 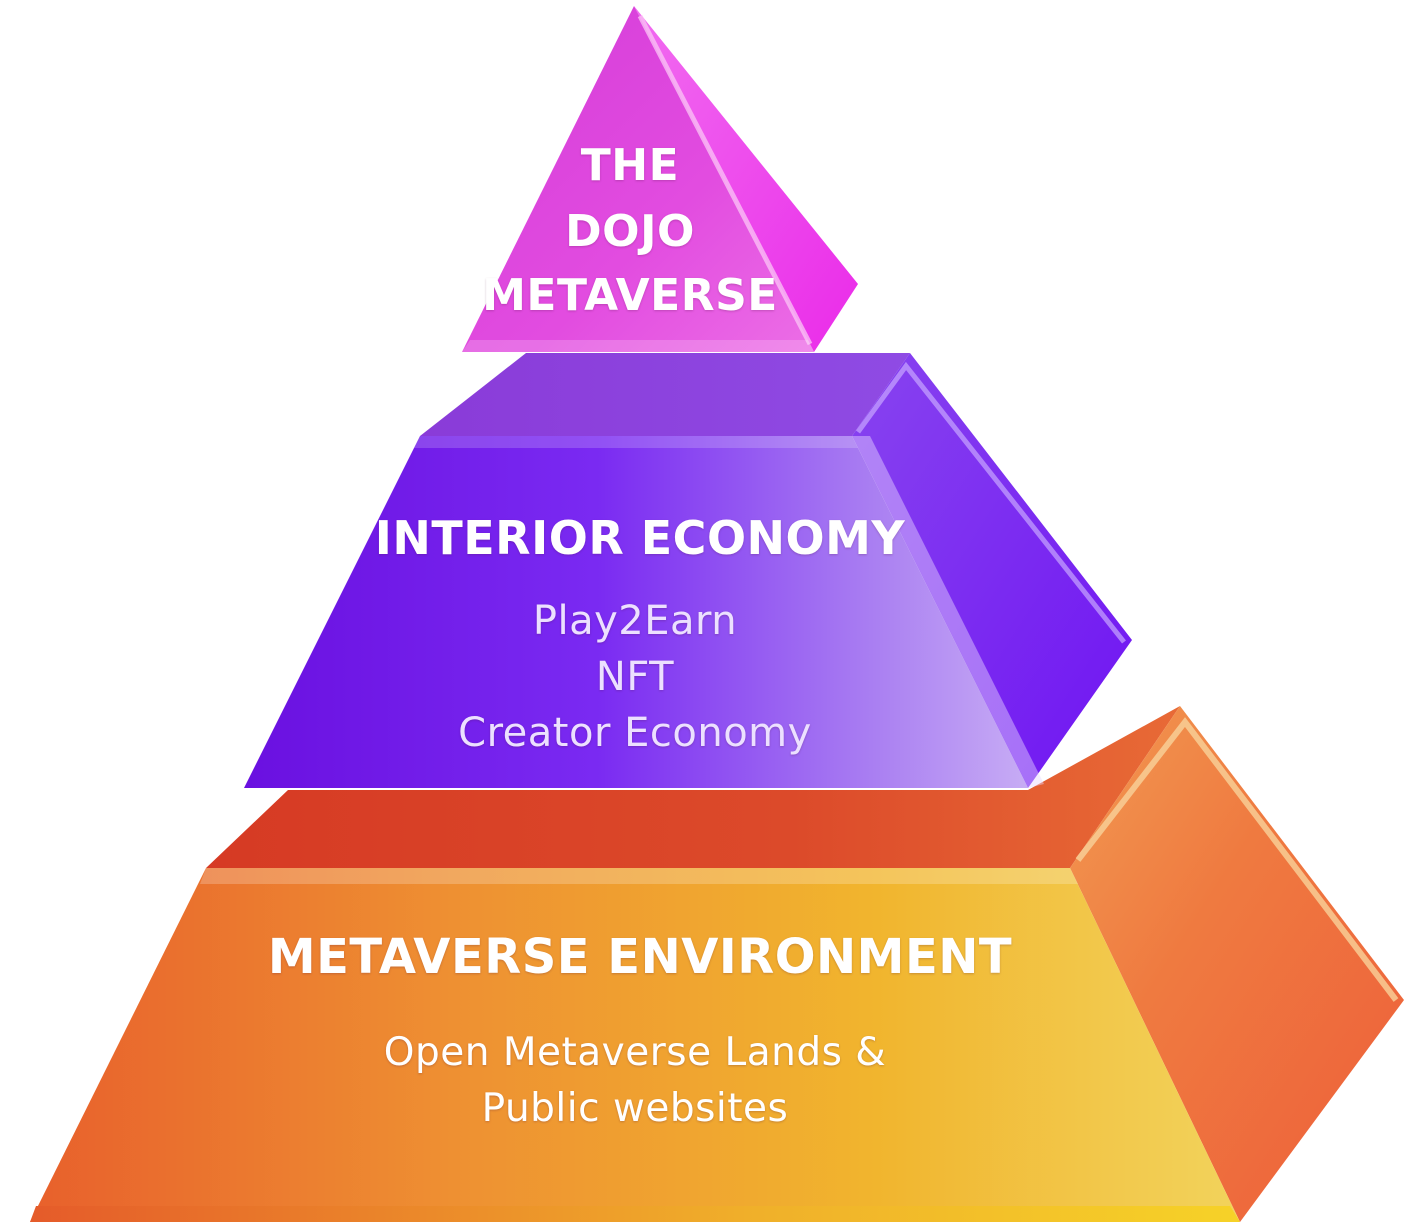 I want to click on tier-bottom-description-line-1: Open Metaverse Lands &, so click(x=635, y=1052).